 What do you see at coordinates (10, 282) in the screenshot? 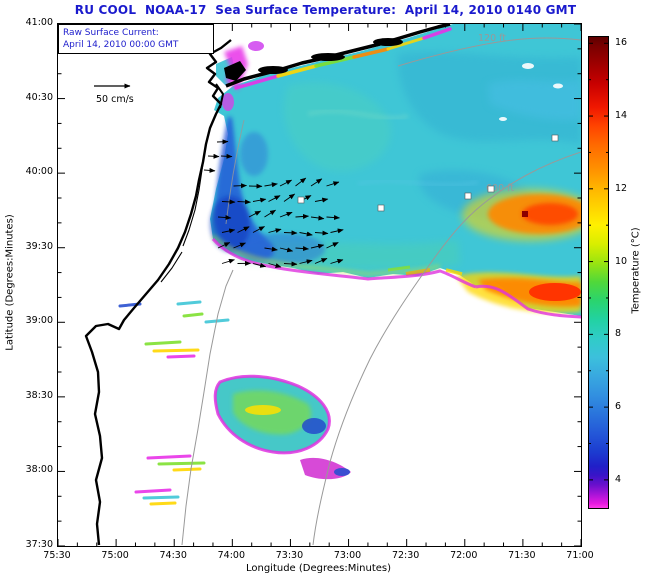
I see `y-axis-label: Latitude (Degrees:Minutes)` at bounding box center [10, 282].